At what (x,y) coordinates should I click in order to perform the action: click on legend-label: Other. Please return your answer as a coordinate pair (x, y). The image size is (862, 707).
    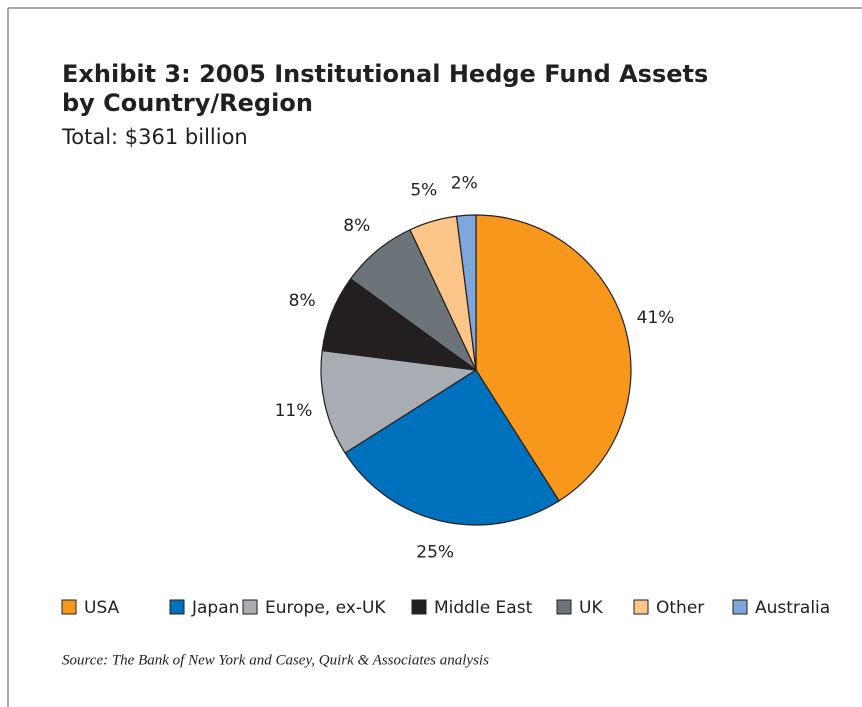
    Looking at the image, I should click on (680, 608).